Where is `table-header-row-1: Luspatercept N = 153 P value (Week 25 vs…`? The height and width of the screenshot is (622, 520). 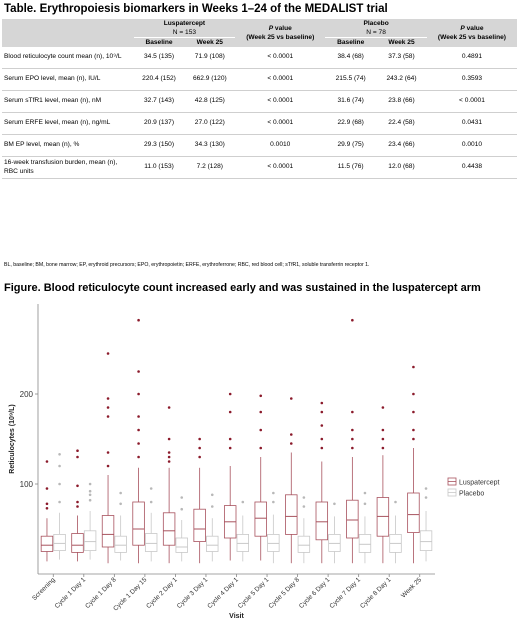 table-header-row-1: Luspatercept N = 153 P value (Week 25 vs… is located at coordinates (259, 30).